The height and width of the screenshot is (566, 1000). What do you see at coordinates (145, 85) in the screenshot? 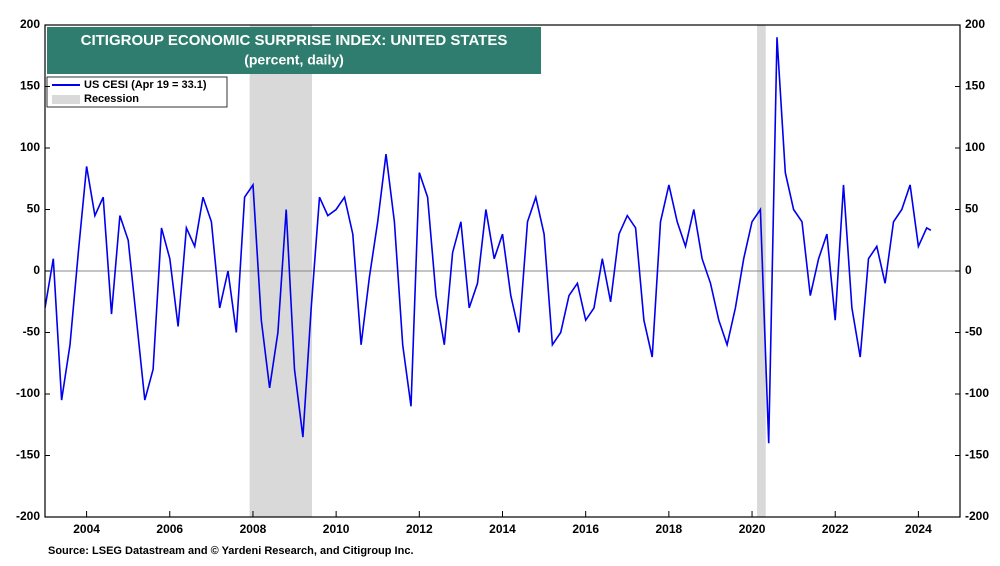
I see `legend-label: US CESI (Apr 19 = 33.1)` at bounding box center [145, 85].